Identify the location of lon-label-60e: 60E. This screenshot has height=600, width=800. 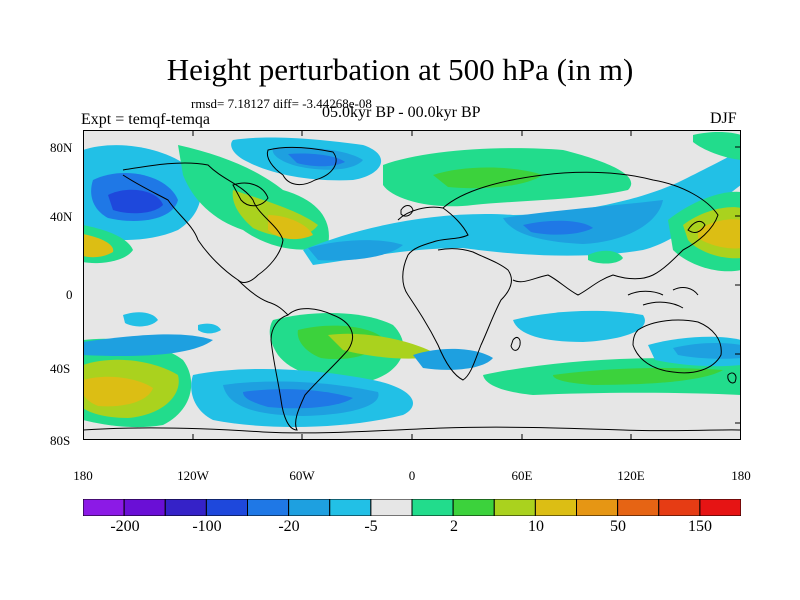
(522, 475).